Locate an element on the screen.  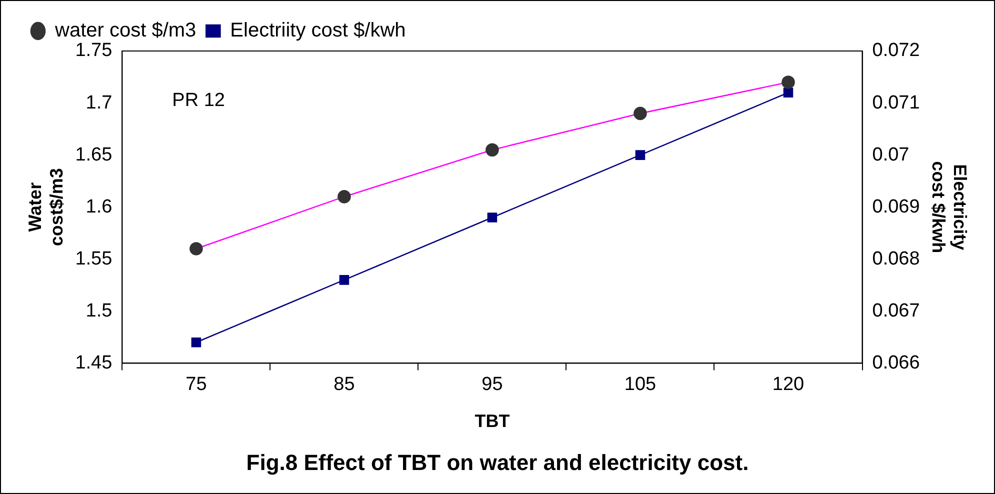
y2-tick-label: 0.066 is located at coordinates (896, 363).